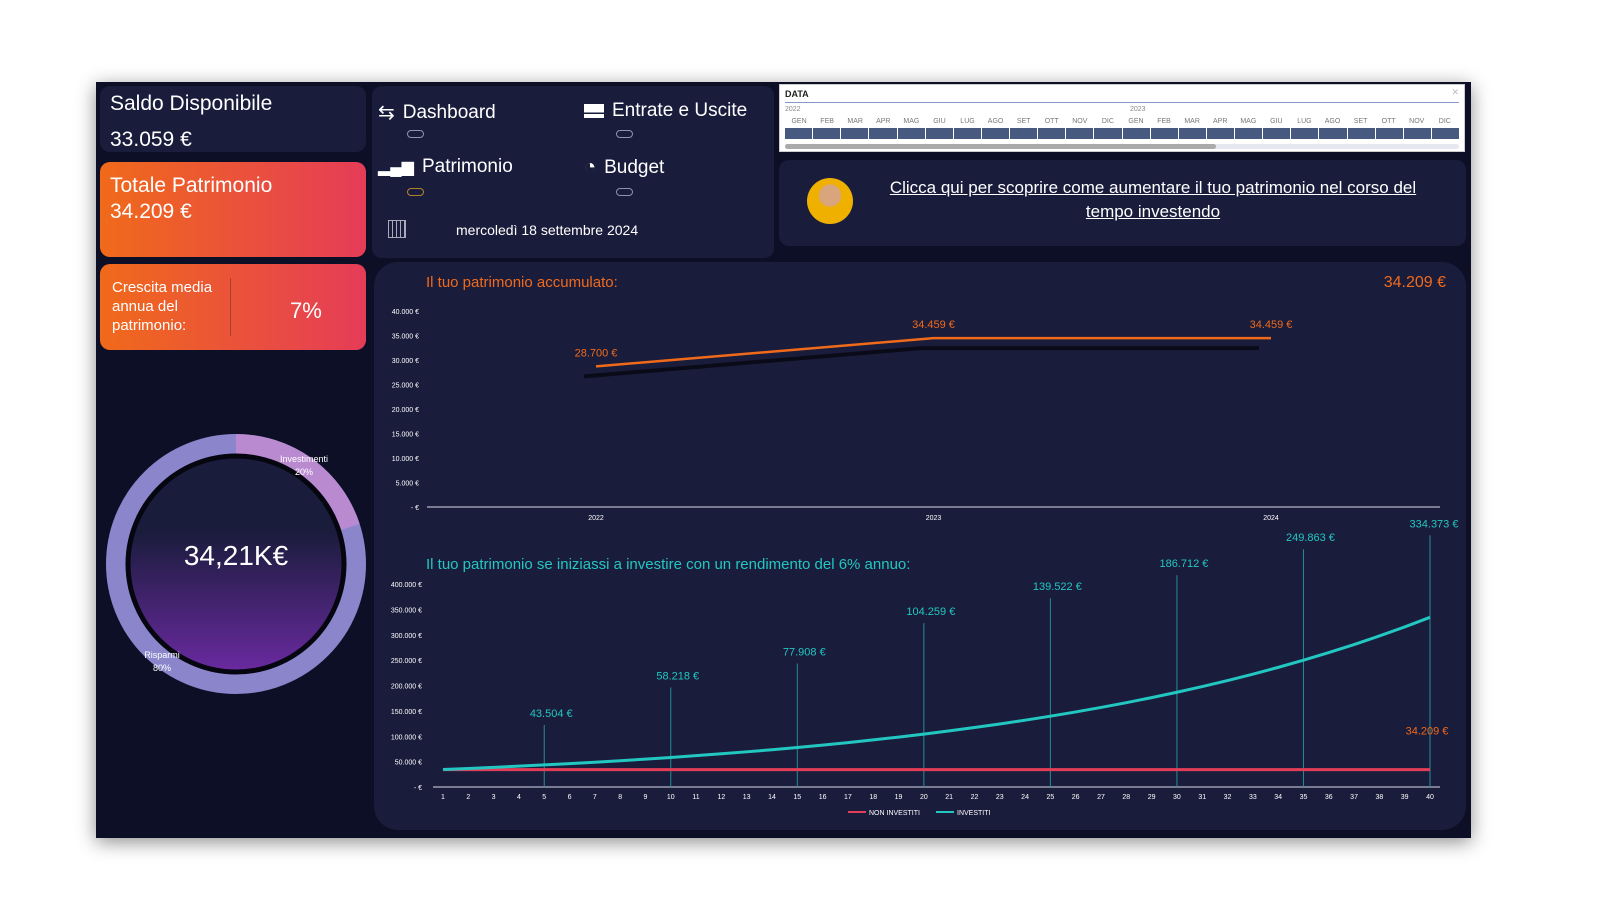 This screenshot has height=900, width=1600. I want to click on month-label: GEN, so click(799, 121).